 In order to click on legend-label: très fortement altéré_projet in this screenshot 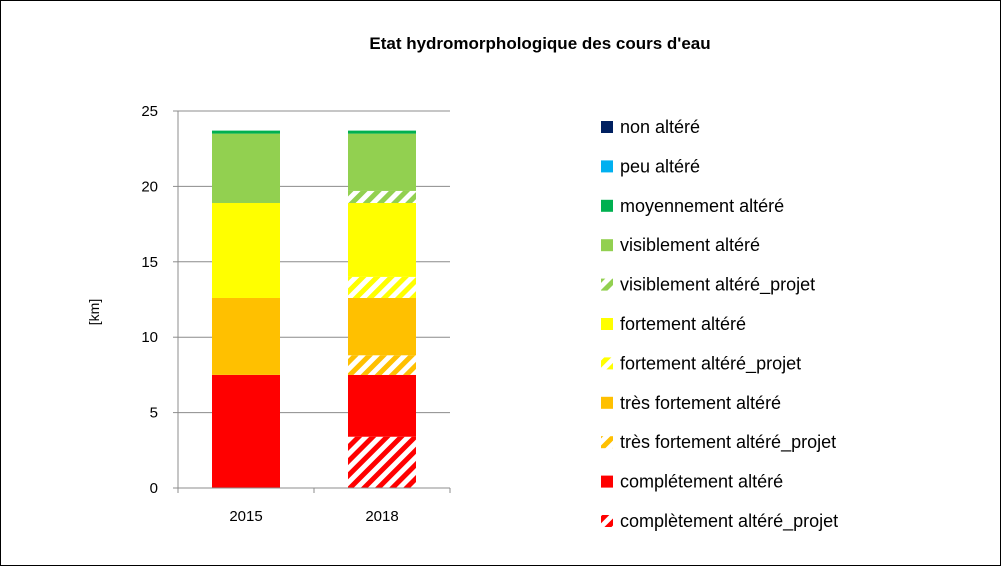, I will do `click(728, 442)`.